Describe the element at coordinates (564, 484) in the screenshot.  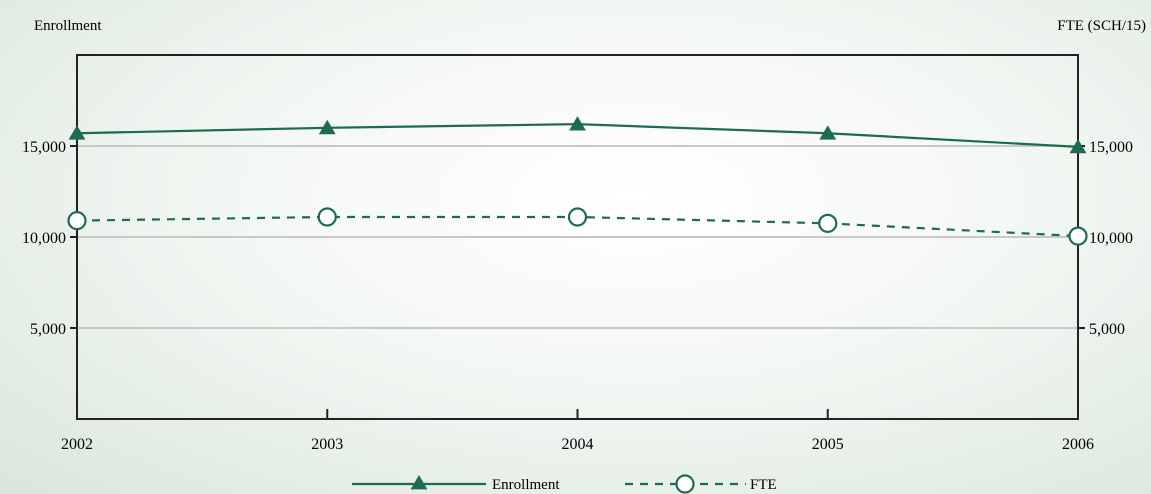
I see `legend: Enrollment FTE` at that location.